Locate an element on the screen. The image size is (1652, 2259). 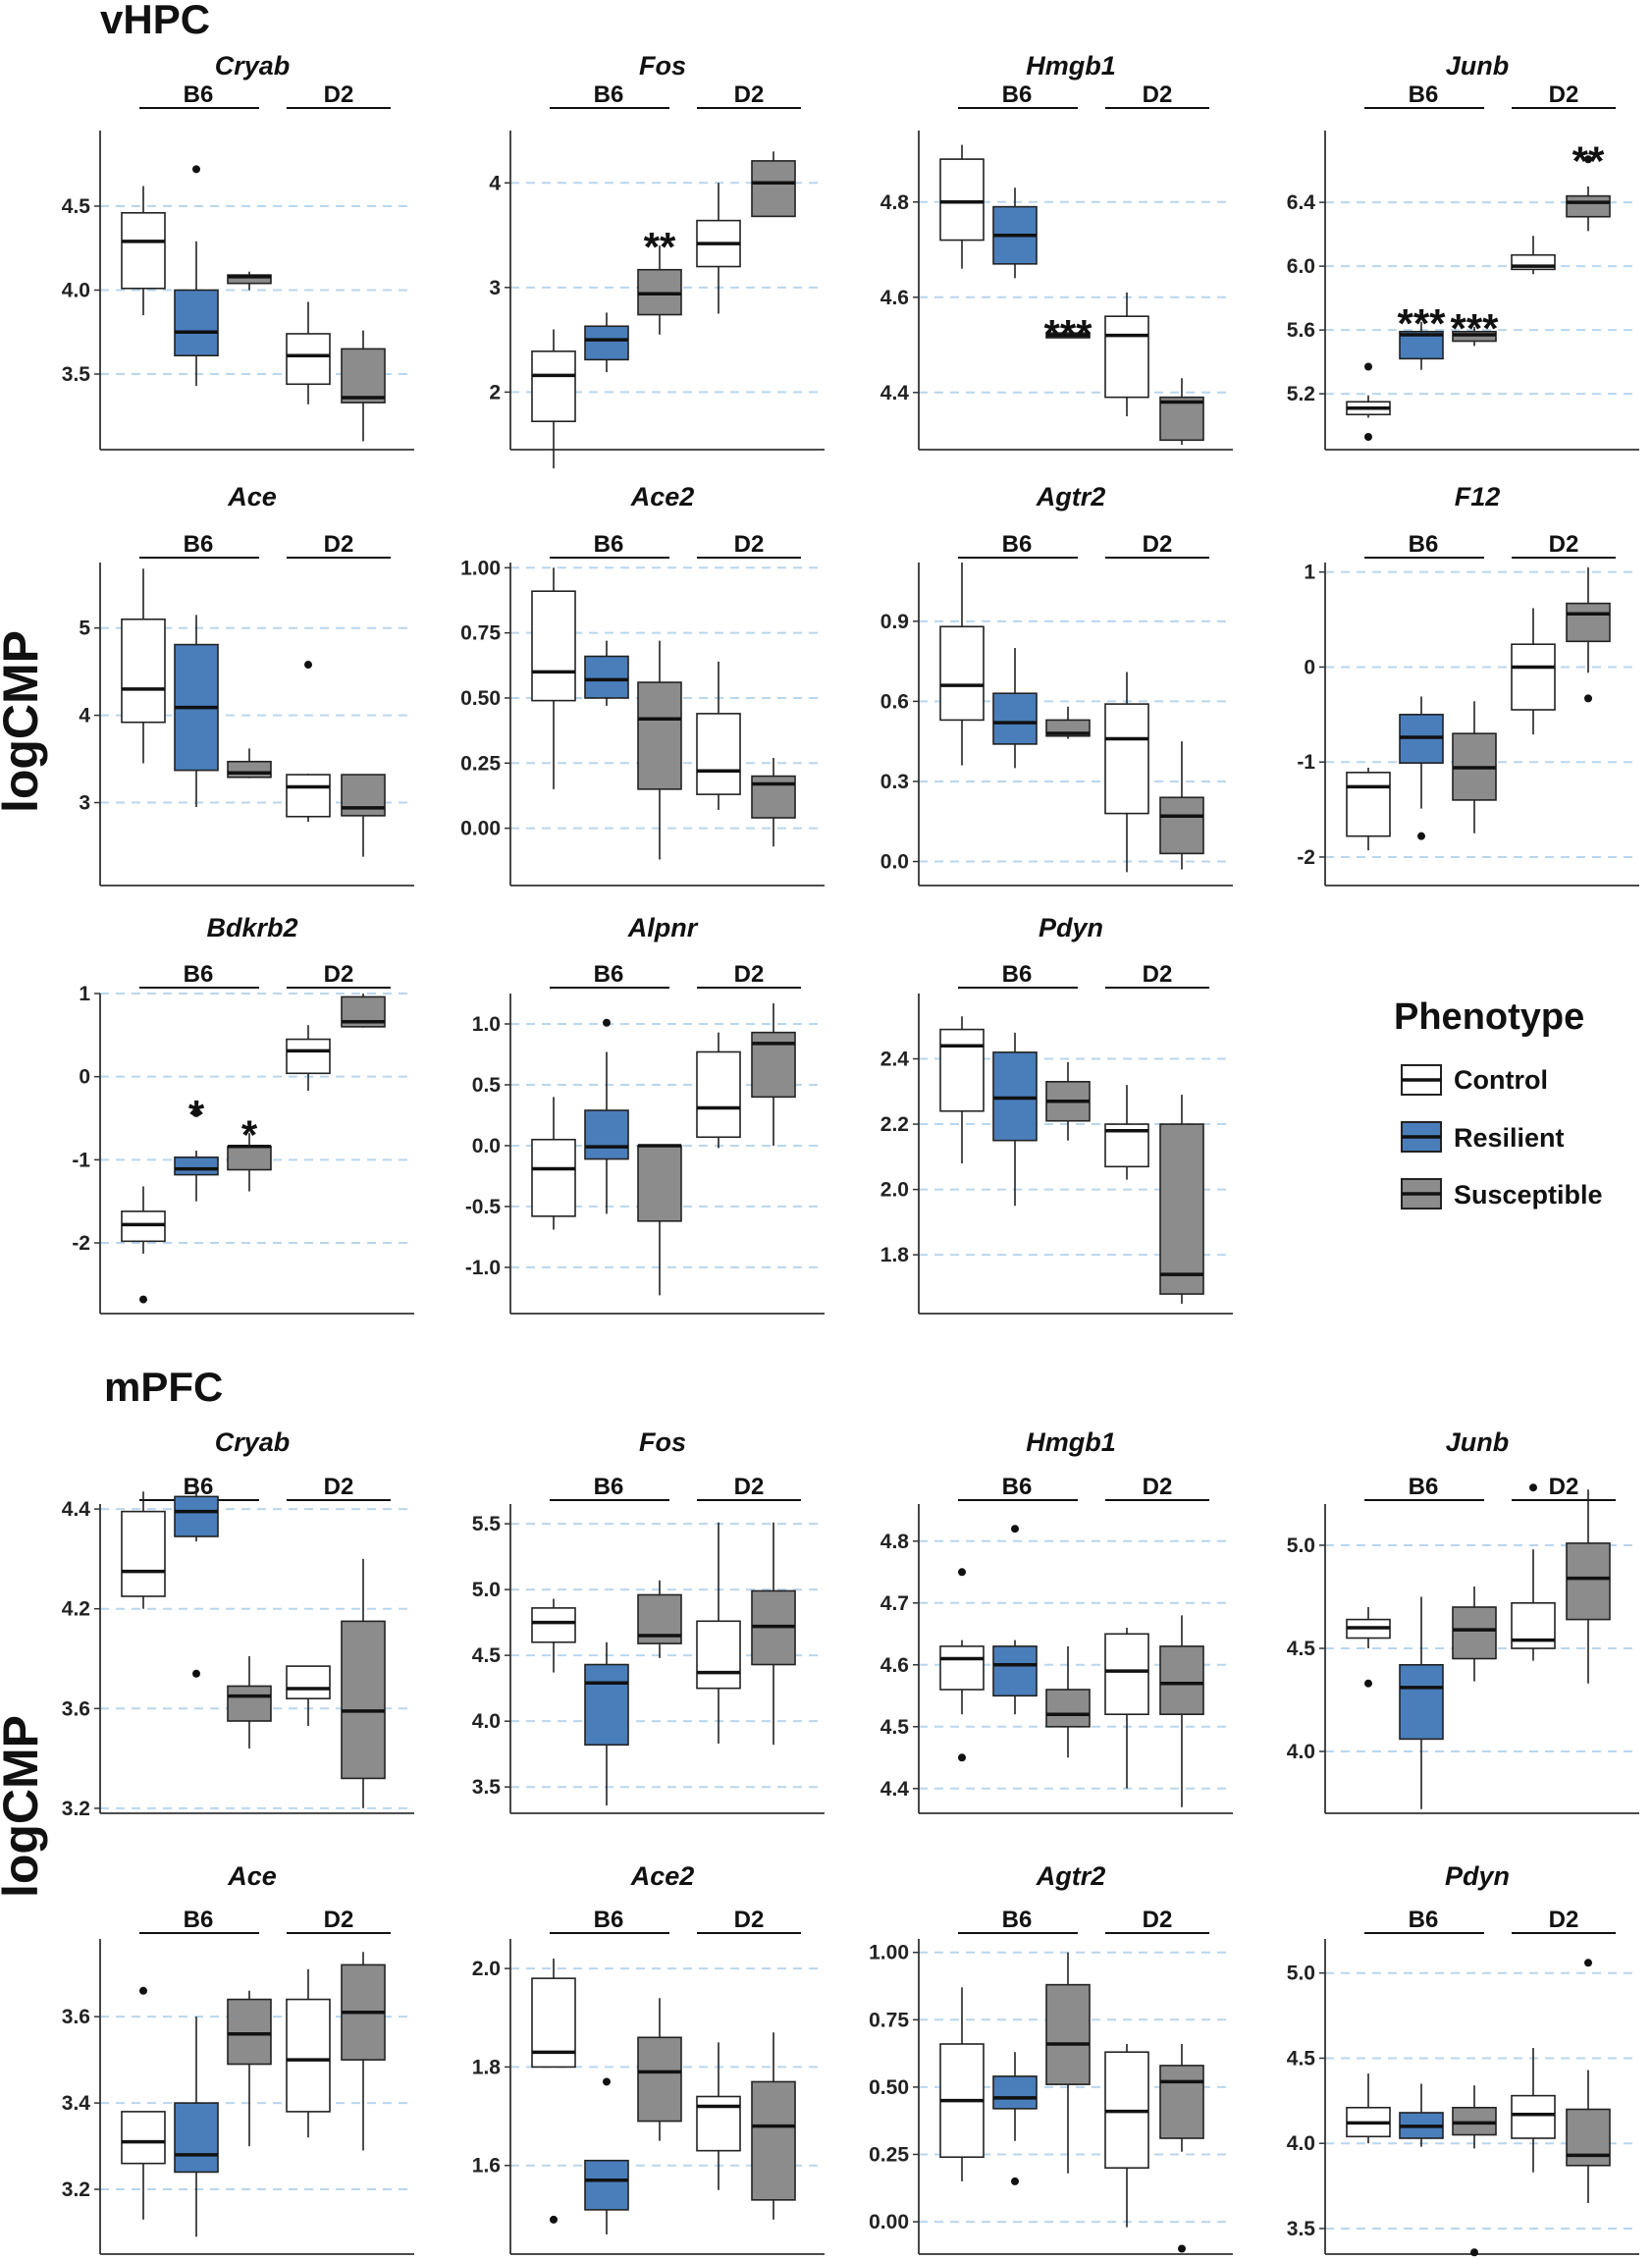
y-axis-label-vhpc: logCMP is located at coordinates (24, 721).